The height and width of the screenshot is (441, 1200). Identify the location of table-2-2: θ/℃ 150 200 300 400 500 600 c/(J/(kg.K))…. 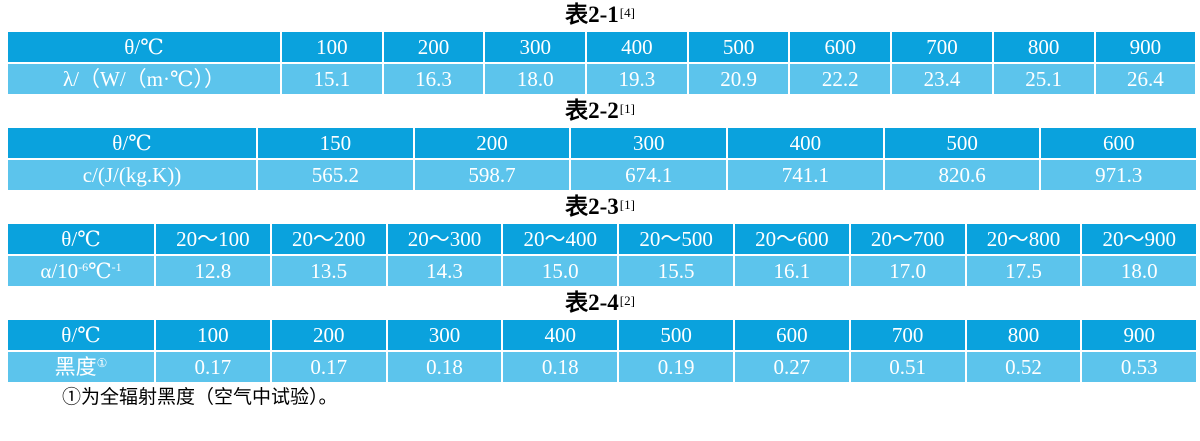
(602, 159).